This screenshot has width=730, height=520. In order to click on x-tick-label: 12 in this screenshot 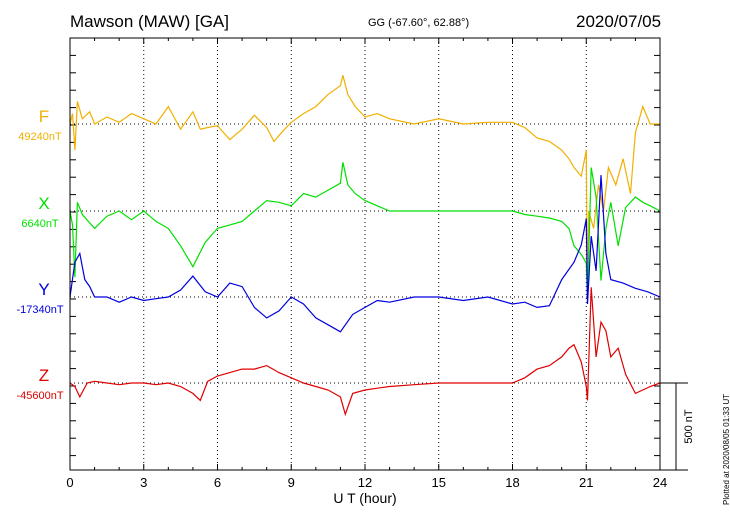, I will do `click(365, 482)`.